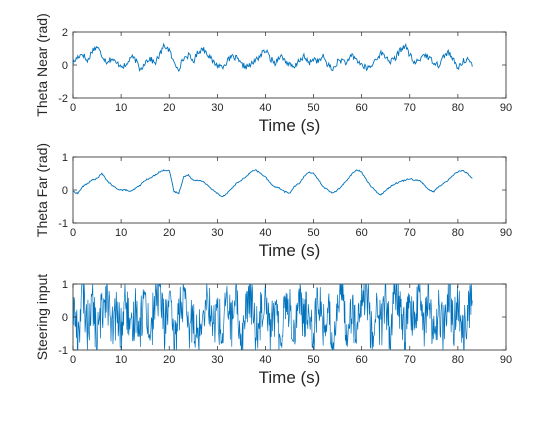  What do you see at coordinates (42, 317) in the screenshot?
I see `y-axis-label: Steering input` at bounding box center [42, 317].